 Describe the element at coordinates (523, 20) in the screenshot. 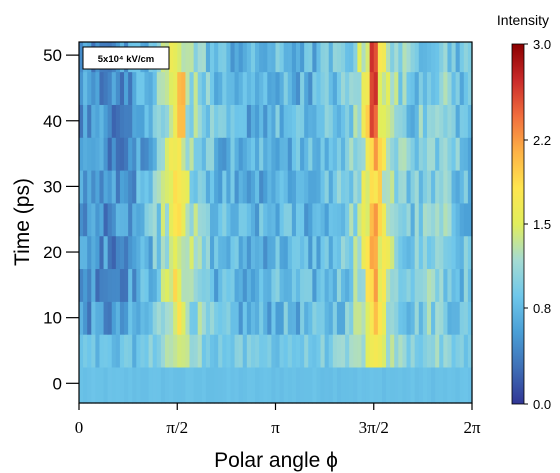

I see `colorbar-title: Intensity` at that location.